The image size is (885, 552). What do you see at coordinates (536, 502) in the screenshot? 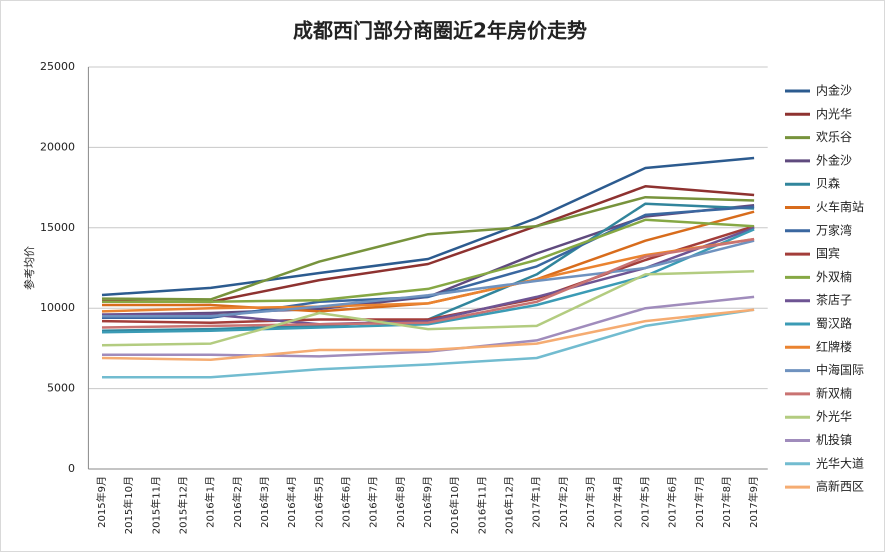
I see `x-tick-label: 2017年1月` at bounding box center [536, 502].